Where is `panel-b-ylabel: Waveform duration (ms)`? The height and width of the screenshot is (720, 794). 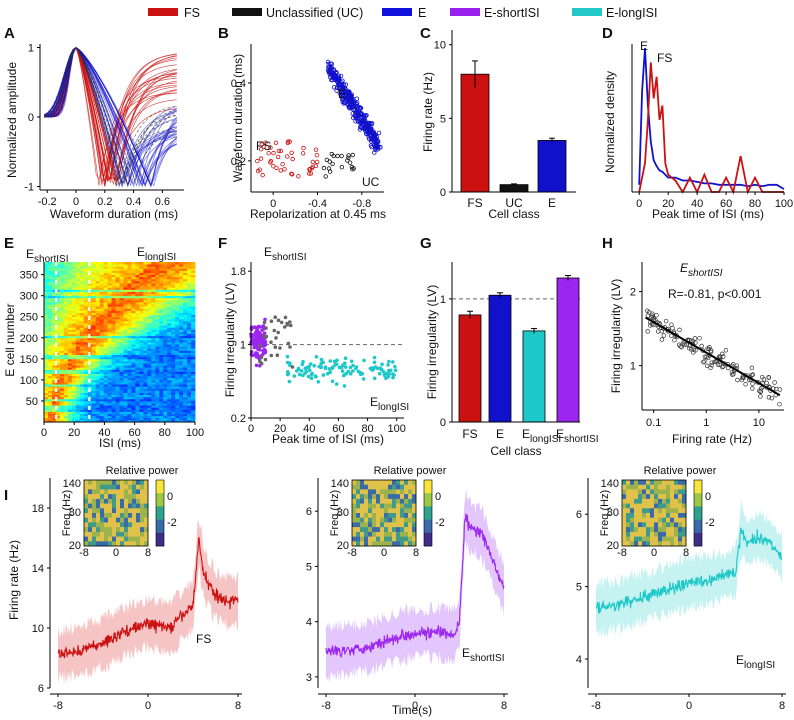
panel-b-ylabel: Waveform duration (ms) is located at coordinates (238, 118).